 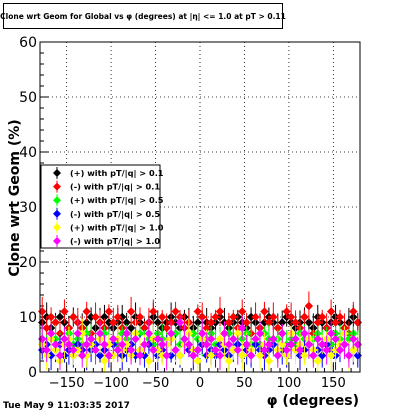 What do you see at coordinates (111, 383) in the screenshot?
I see `x-tick-label: −100` at bounding box center [111, 383].